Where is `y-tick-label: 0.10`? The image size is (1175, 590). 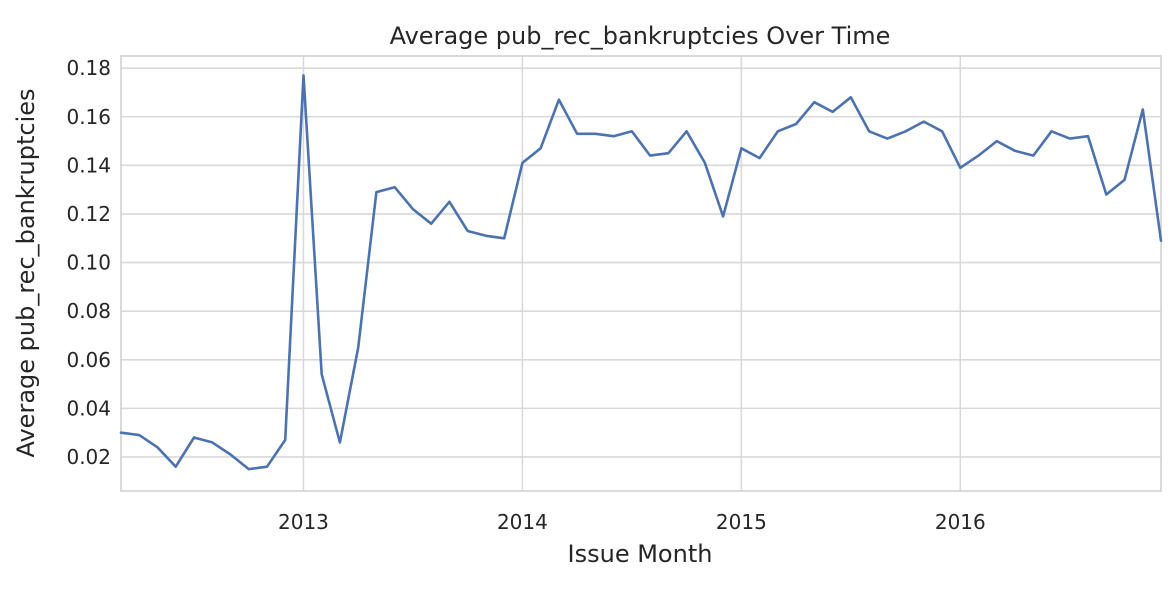
y-tick-label: 0.10 is located at coordinates (88, 263).